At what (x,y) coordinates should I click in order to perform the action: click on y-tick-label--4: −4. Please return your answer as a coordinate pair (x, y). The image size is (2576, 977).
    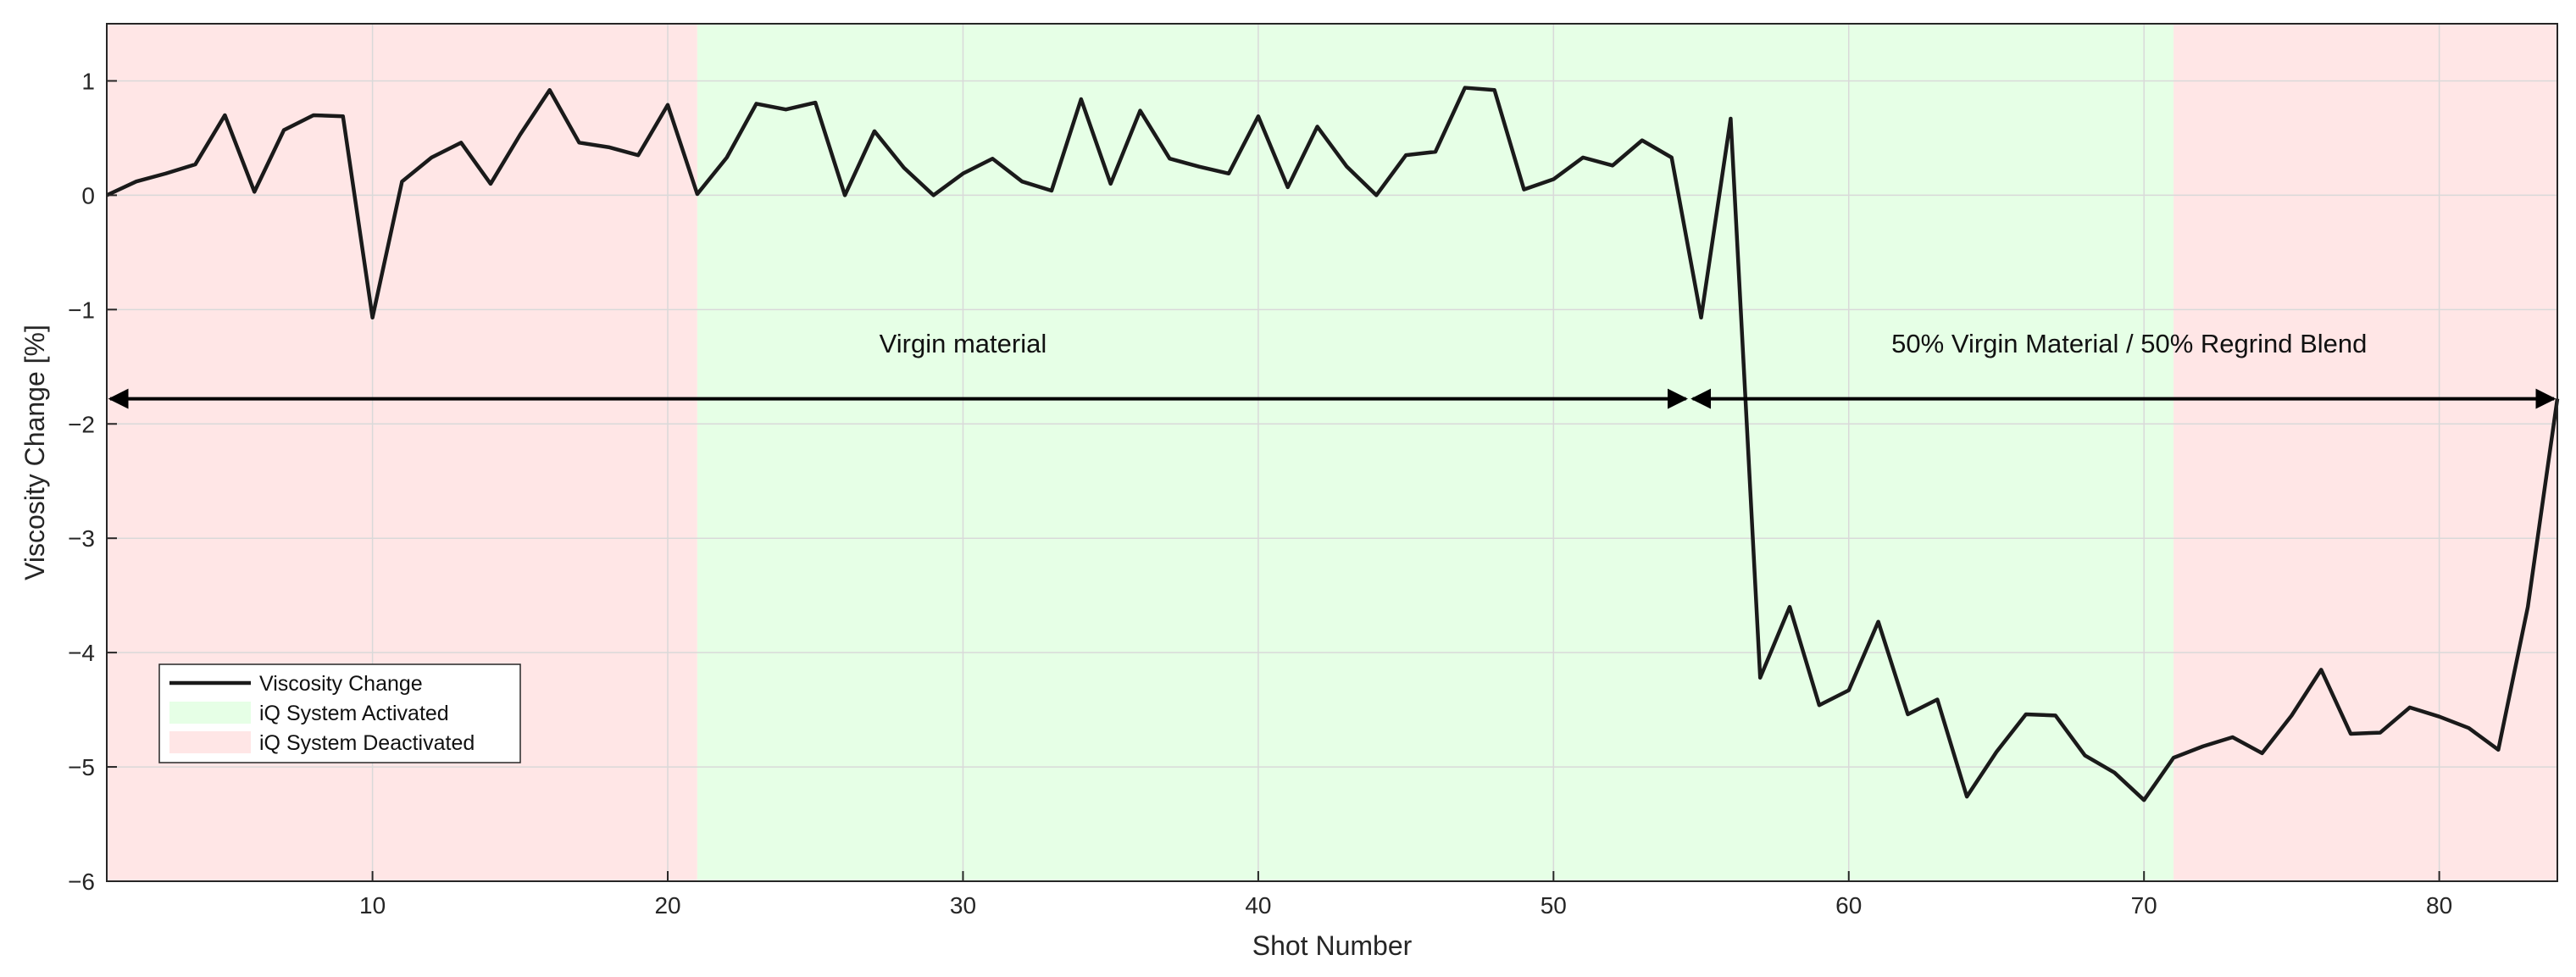
    Looking at the image, I should click on (81, 653).